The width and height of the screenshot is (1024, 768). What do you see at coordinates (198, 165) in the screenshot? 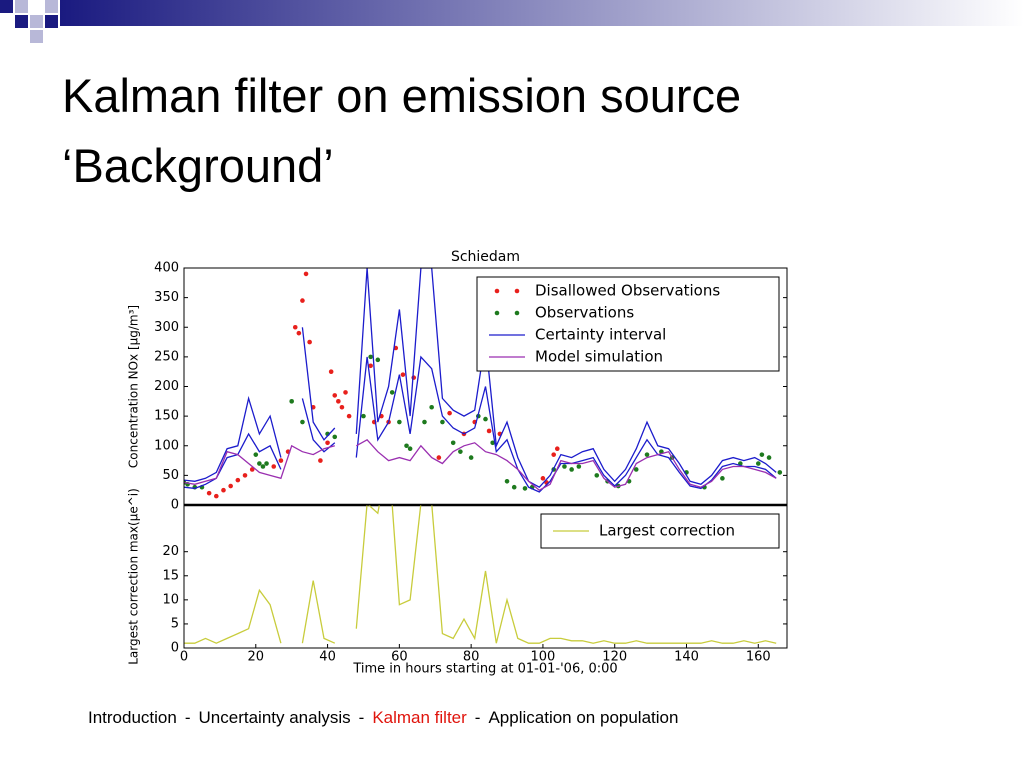
I see `slide-title: ‘Background’` at bounding box center [198, 165].